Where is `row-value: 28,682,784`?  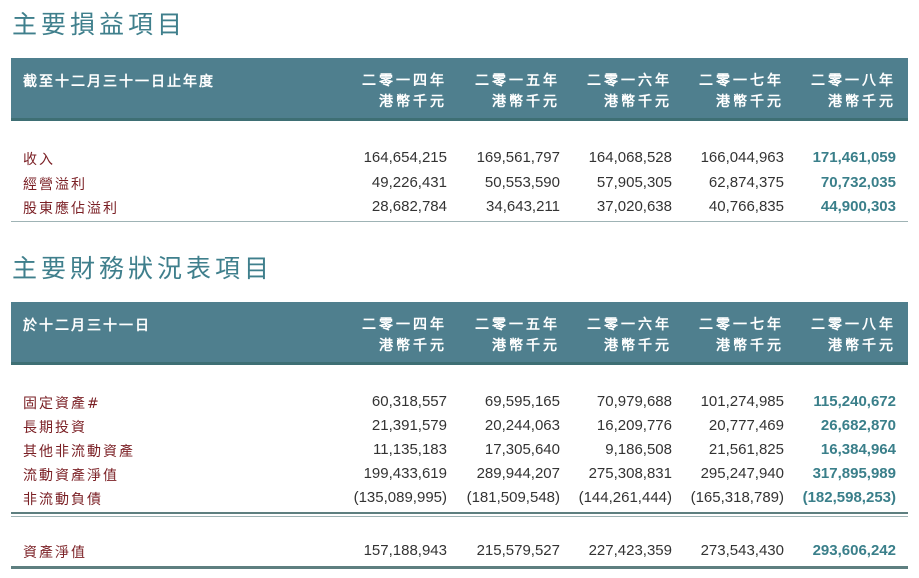 row-value: 28,682,784 is located at coordinates (409, 206).